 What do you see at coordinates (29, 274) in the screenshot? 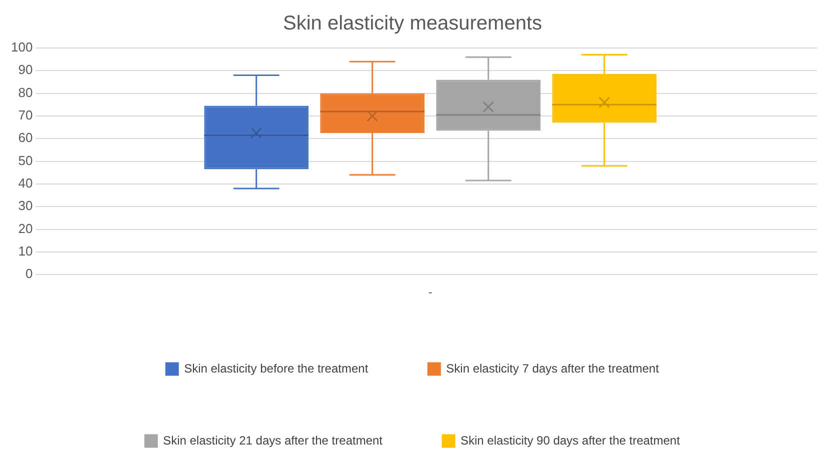
I see `y-tick-label: 0` at bounding box center [29, 274].